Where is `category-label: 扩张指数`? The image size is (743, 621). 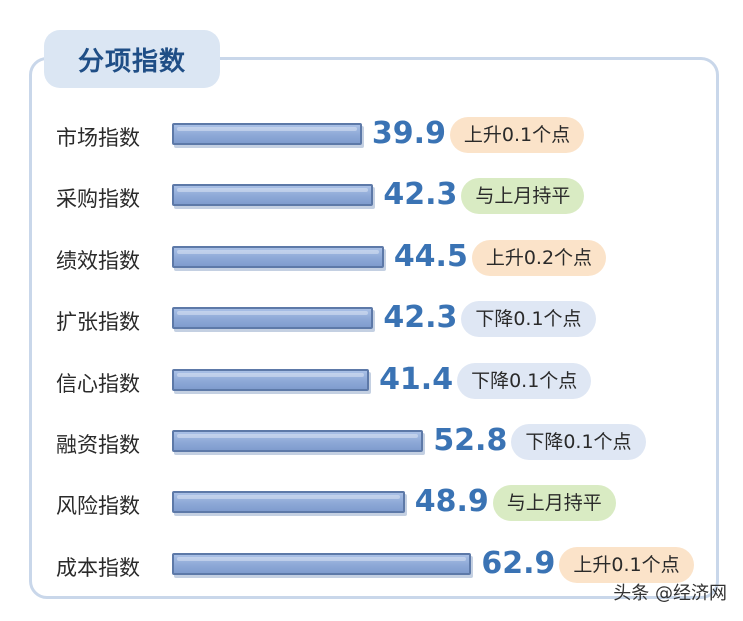
category-label: 扩张指数 is located at coordinates (98, 322).